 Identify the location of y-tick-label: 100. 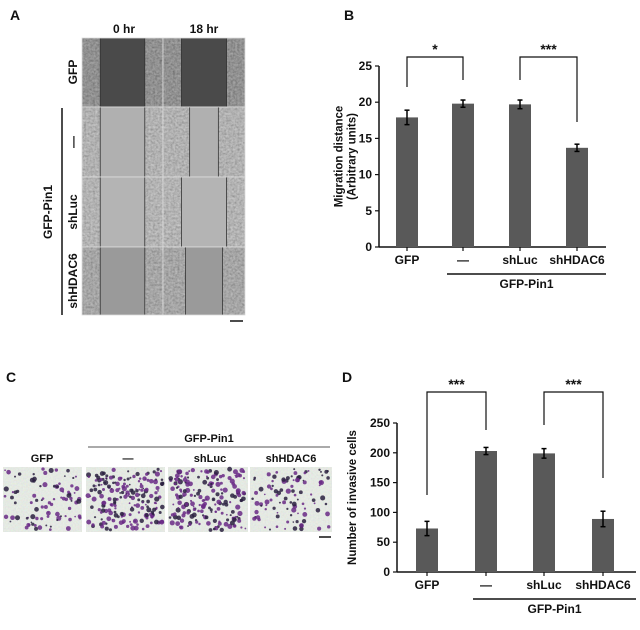
(380, 512).